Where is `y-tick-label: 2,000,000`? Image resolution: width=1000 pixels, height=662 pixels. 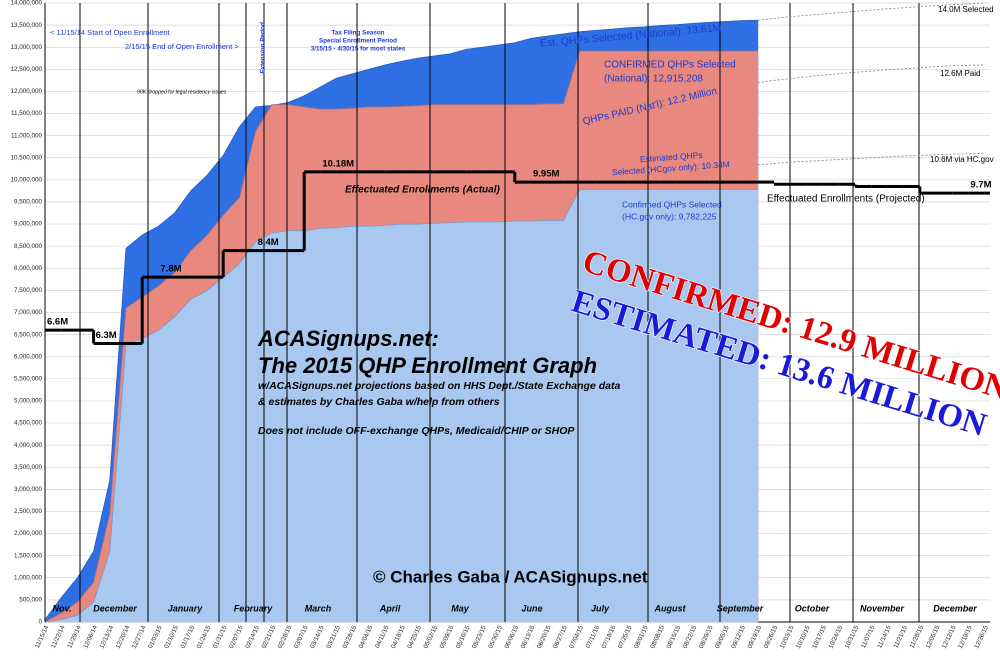 y-tick-label: 2,000,000 is located at coordinates (28, 533).